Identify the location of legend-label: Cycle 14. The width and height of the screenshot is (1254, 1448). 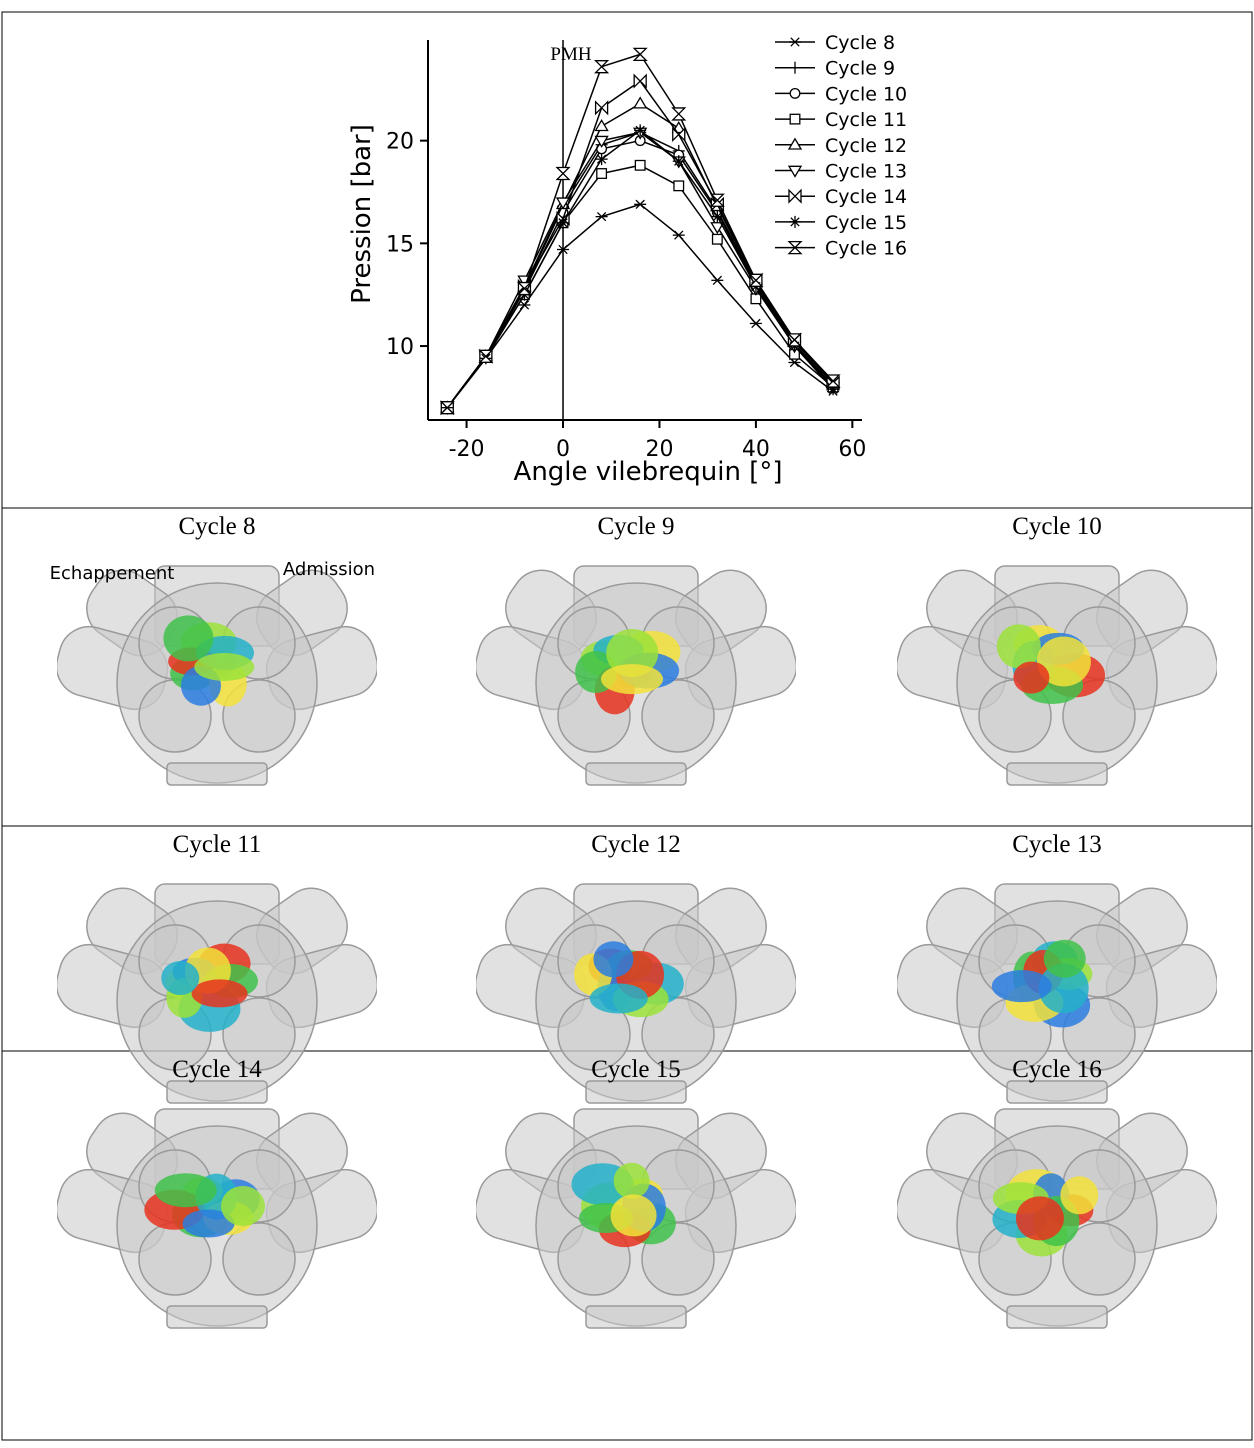
(866, 197).